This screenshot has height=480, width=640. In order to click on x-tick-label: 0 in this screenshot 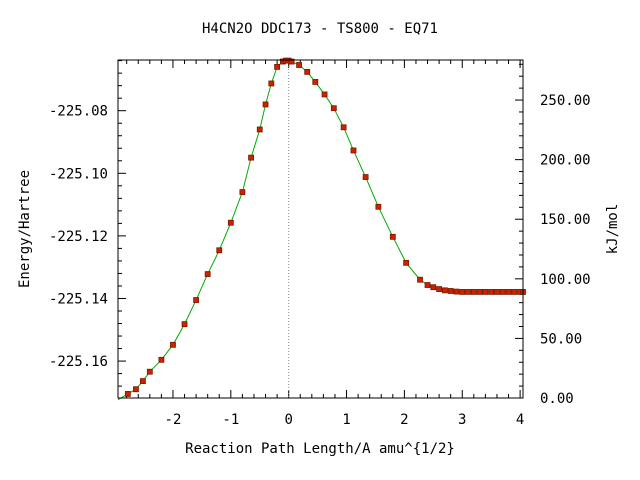, I will do `click(288, 420)`.